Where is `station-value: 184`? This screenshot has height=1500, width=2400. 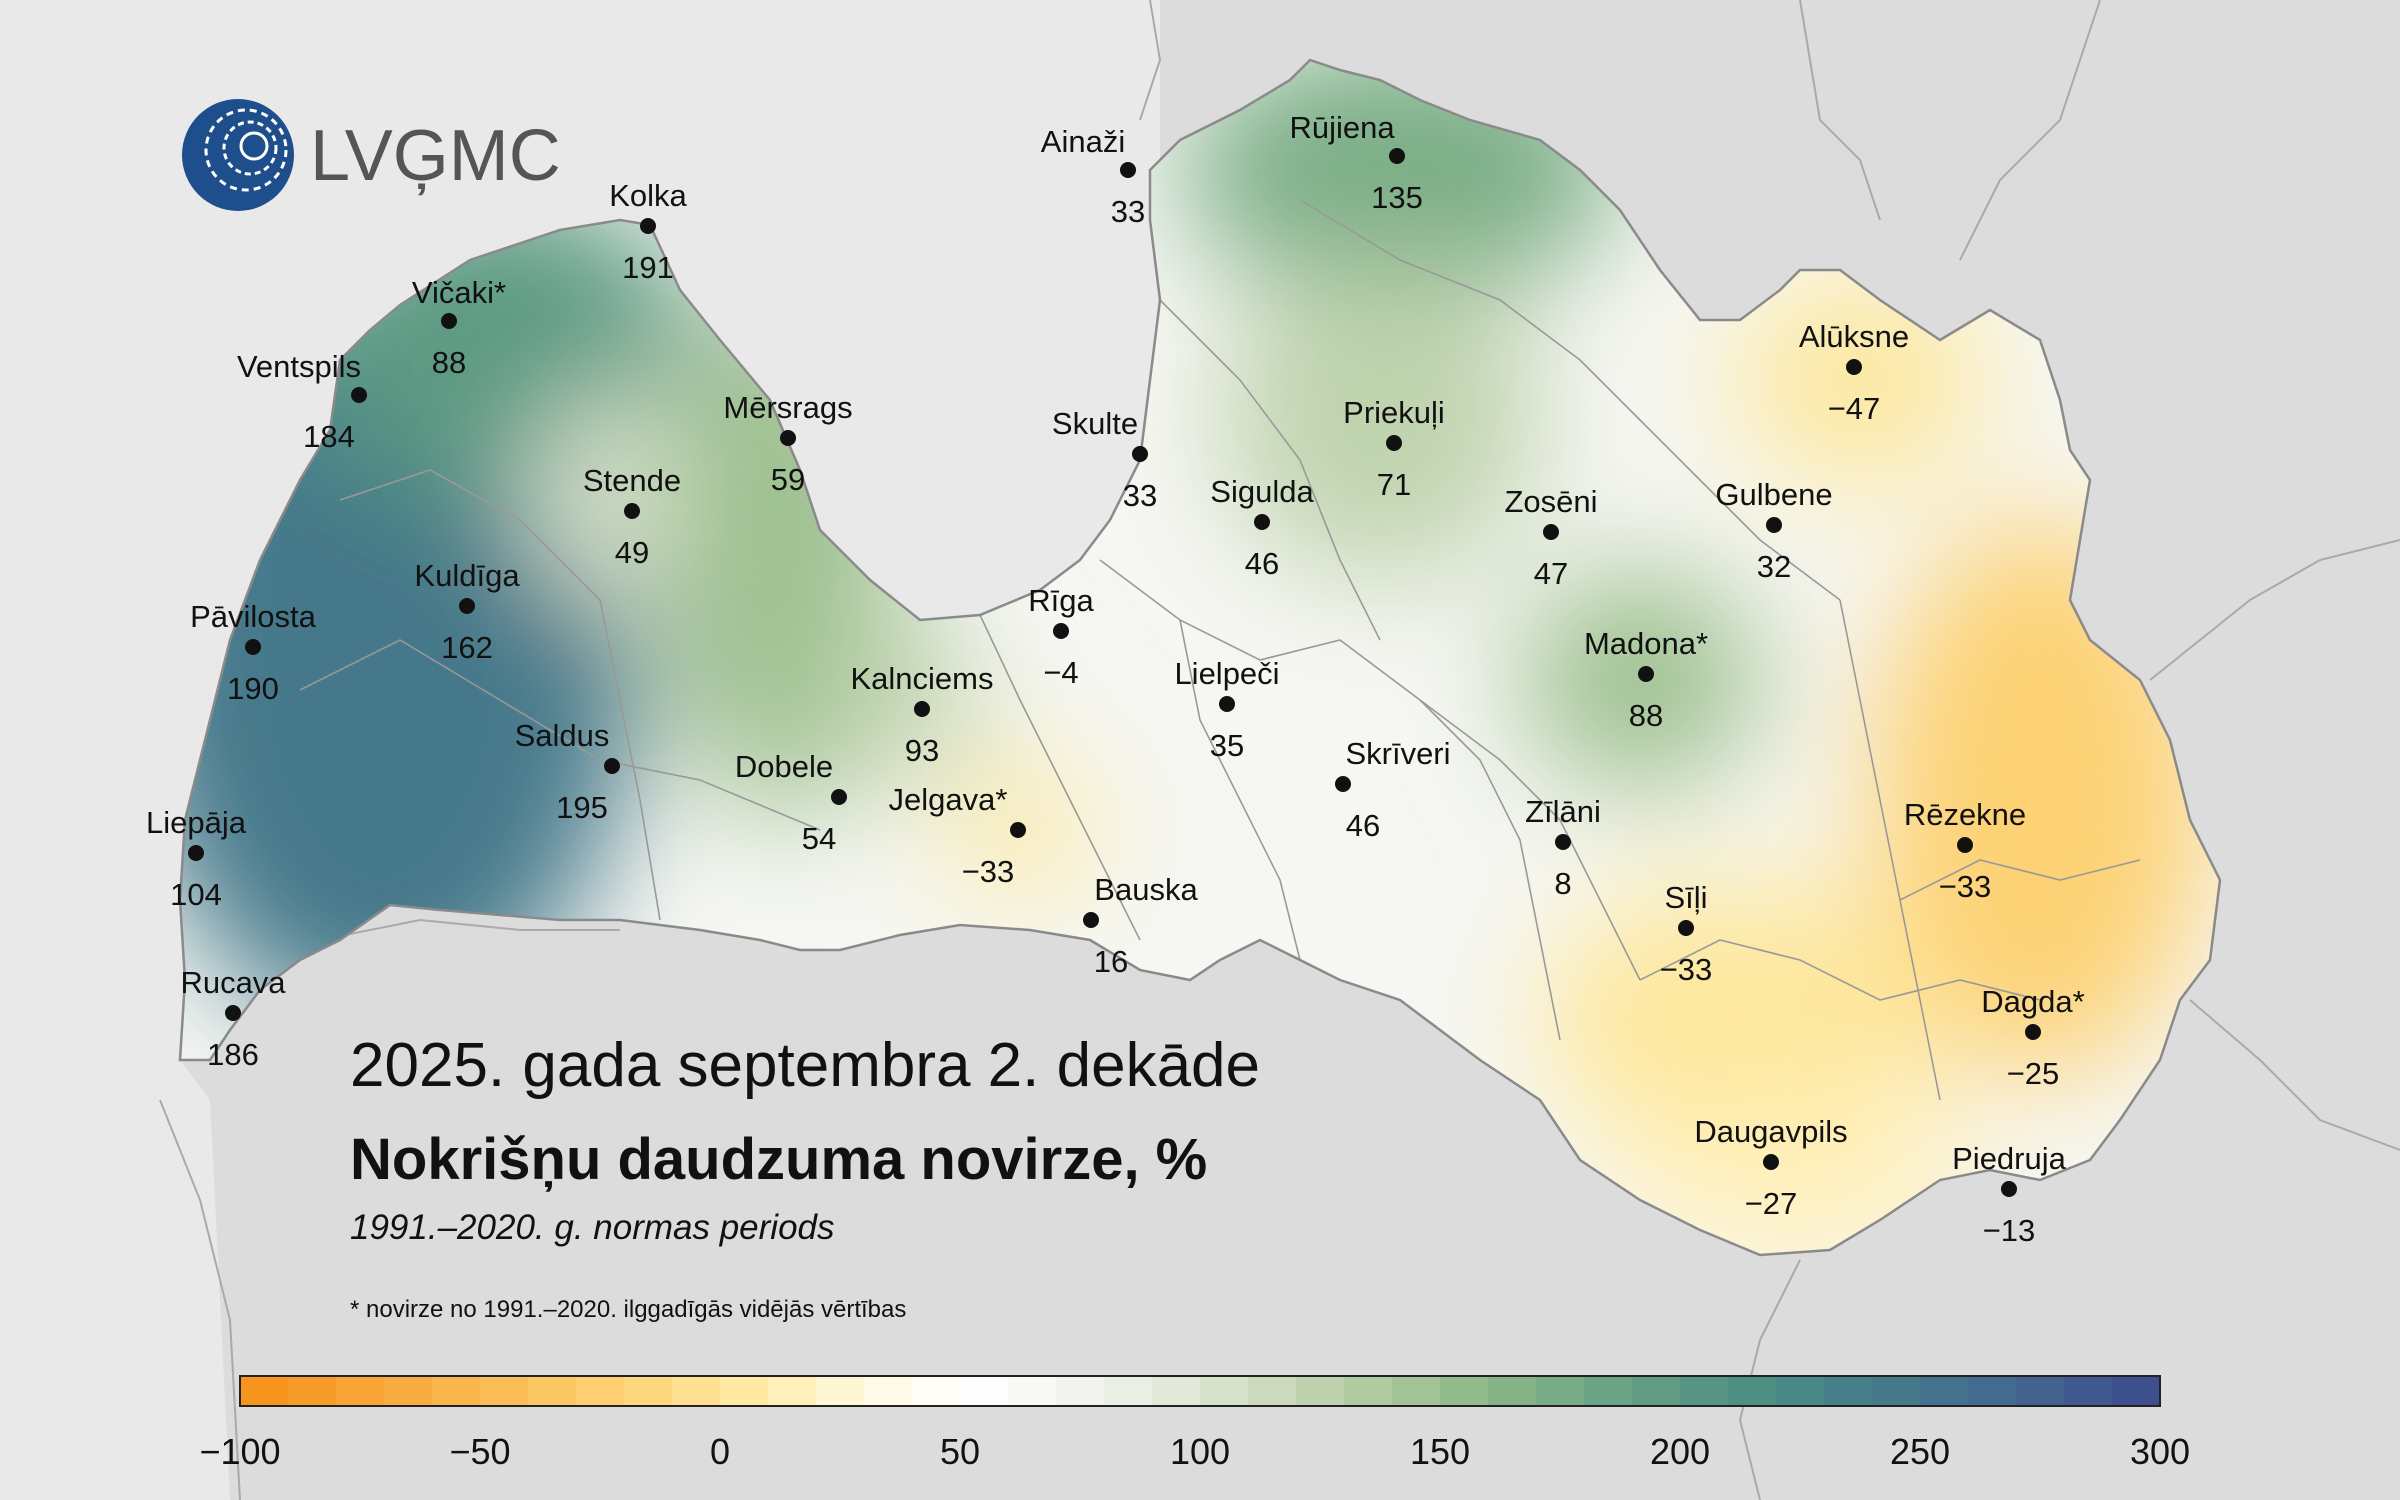
station-value: 184 is located at coordinates (329, 436).